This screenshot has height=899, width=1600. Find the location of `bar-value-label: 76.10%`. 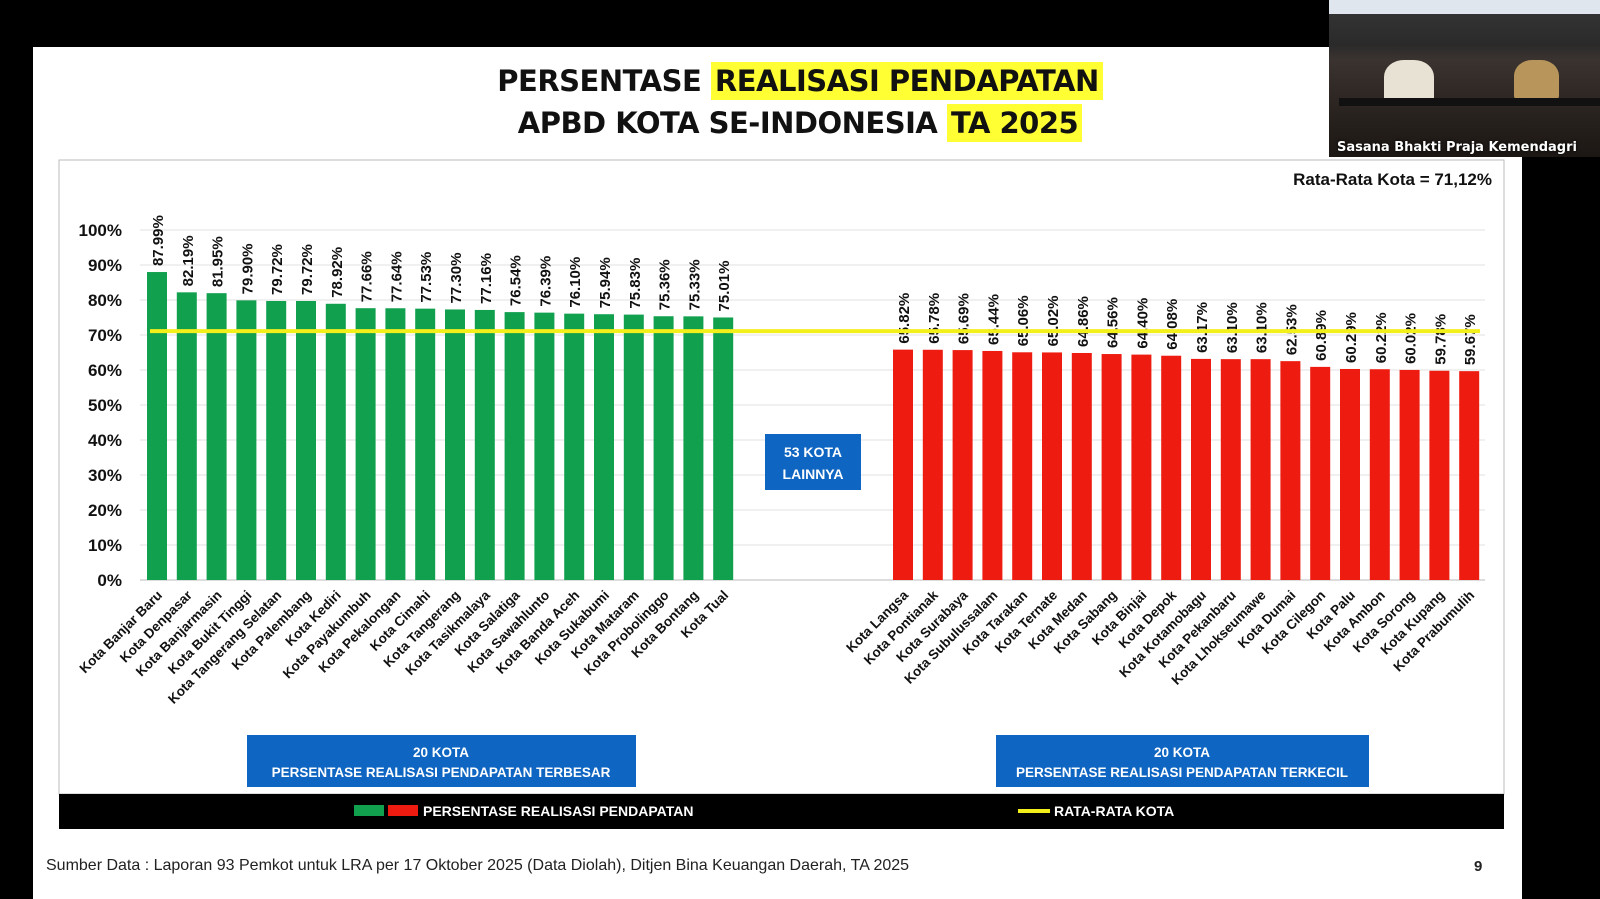

bar-value-label: 76.10% is located at coordinates (575, 282).